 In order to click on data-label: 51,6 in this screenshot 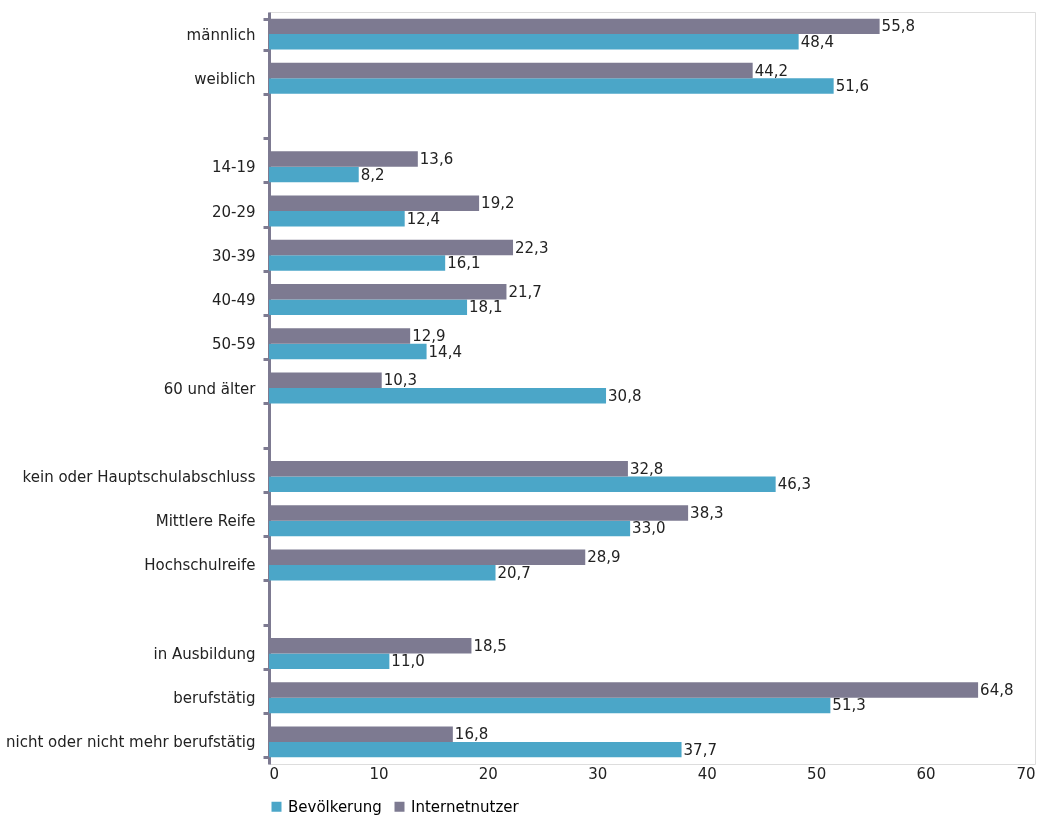, I will do `click(852, 86)`.